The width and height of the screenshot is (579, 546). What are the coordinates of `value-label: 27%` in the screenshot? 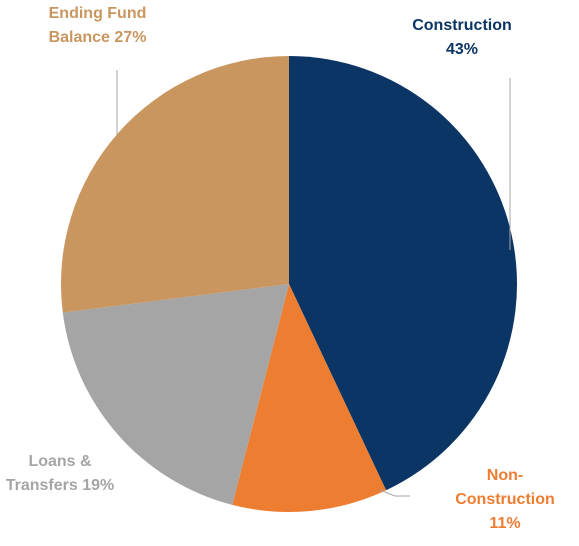 It's located at (130, 37).